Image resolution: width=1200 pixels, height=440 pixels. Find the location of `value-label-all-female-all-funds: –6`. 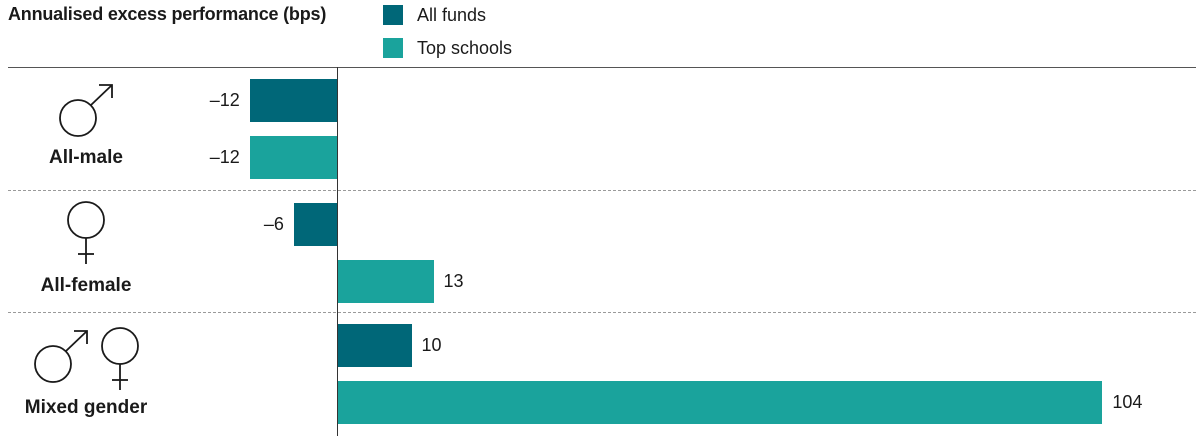

value-label-all-female-all-funds: –6 is located at coordinates (273, 224).